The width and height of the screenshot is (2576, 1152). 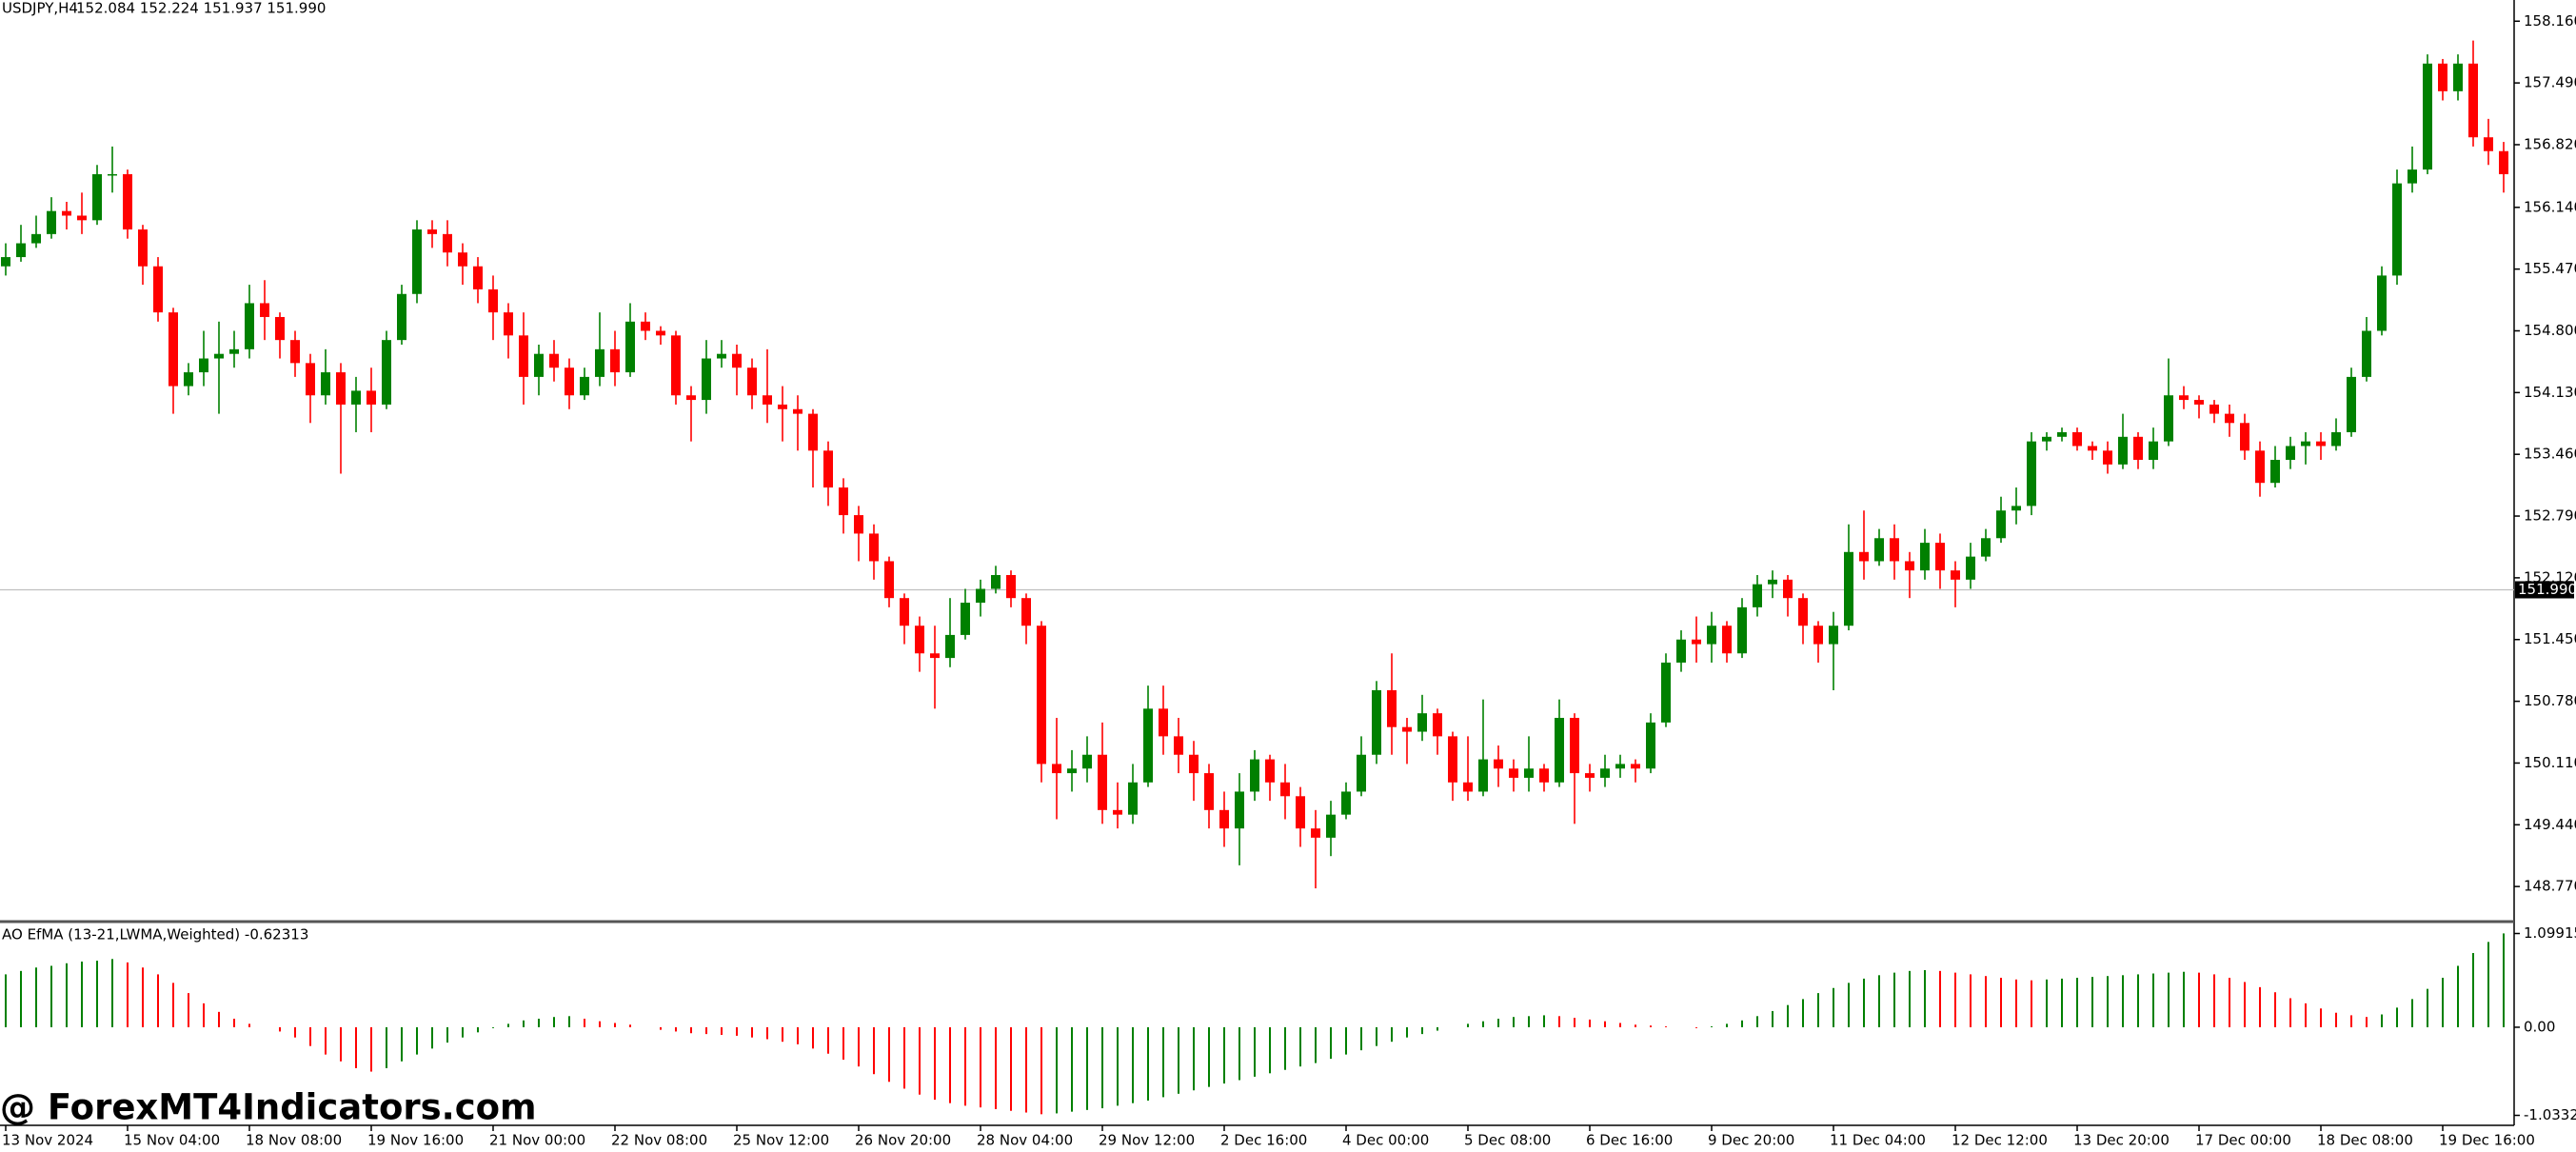 I want to click on y-tick-label: -1.03328, so click(x=2550, y=1114).